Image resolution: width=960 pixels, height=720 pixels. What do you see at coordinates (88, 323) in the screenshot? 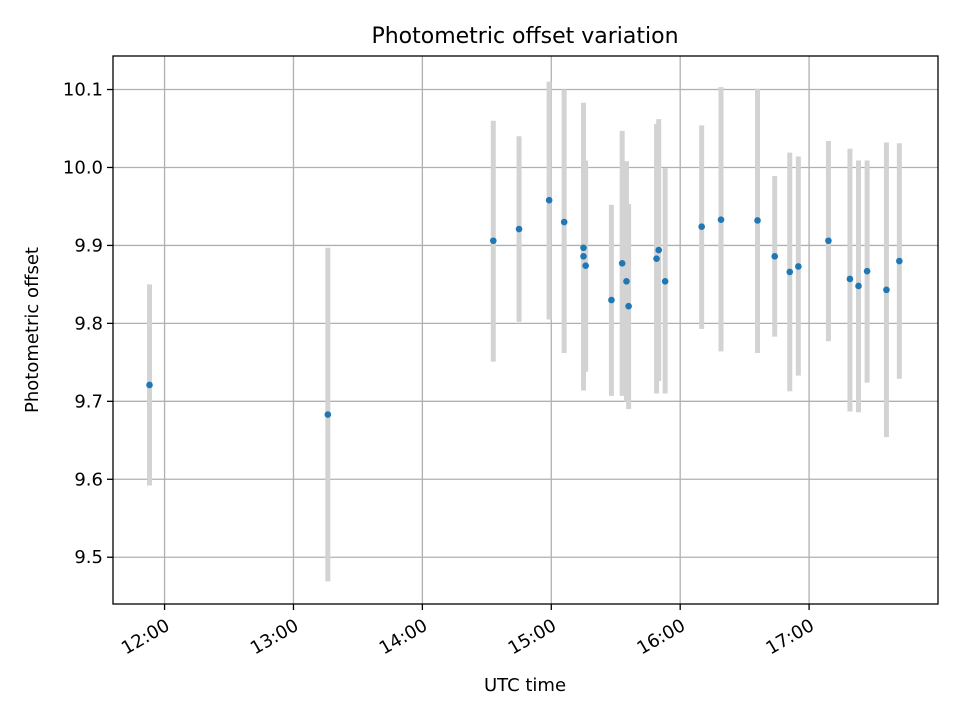
I see `y-tick-label: 9.8` at bounding box center [88, 323].